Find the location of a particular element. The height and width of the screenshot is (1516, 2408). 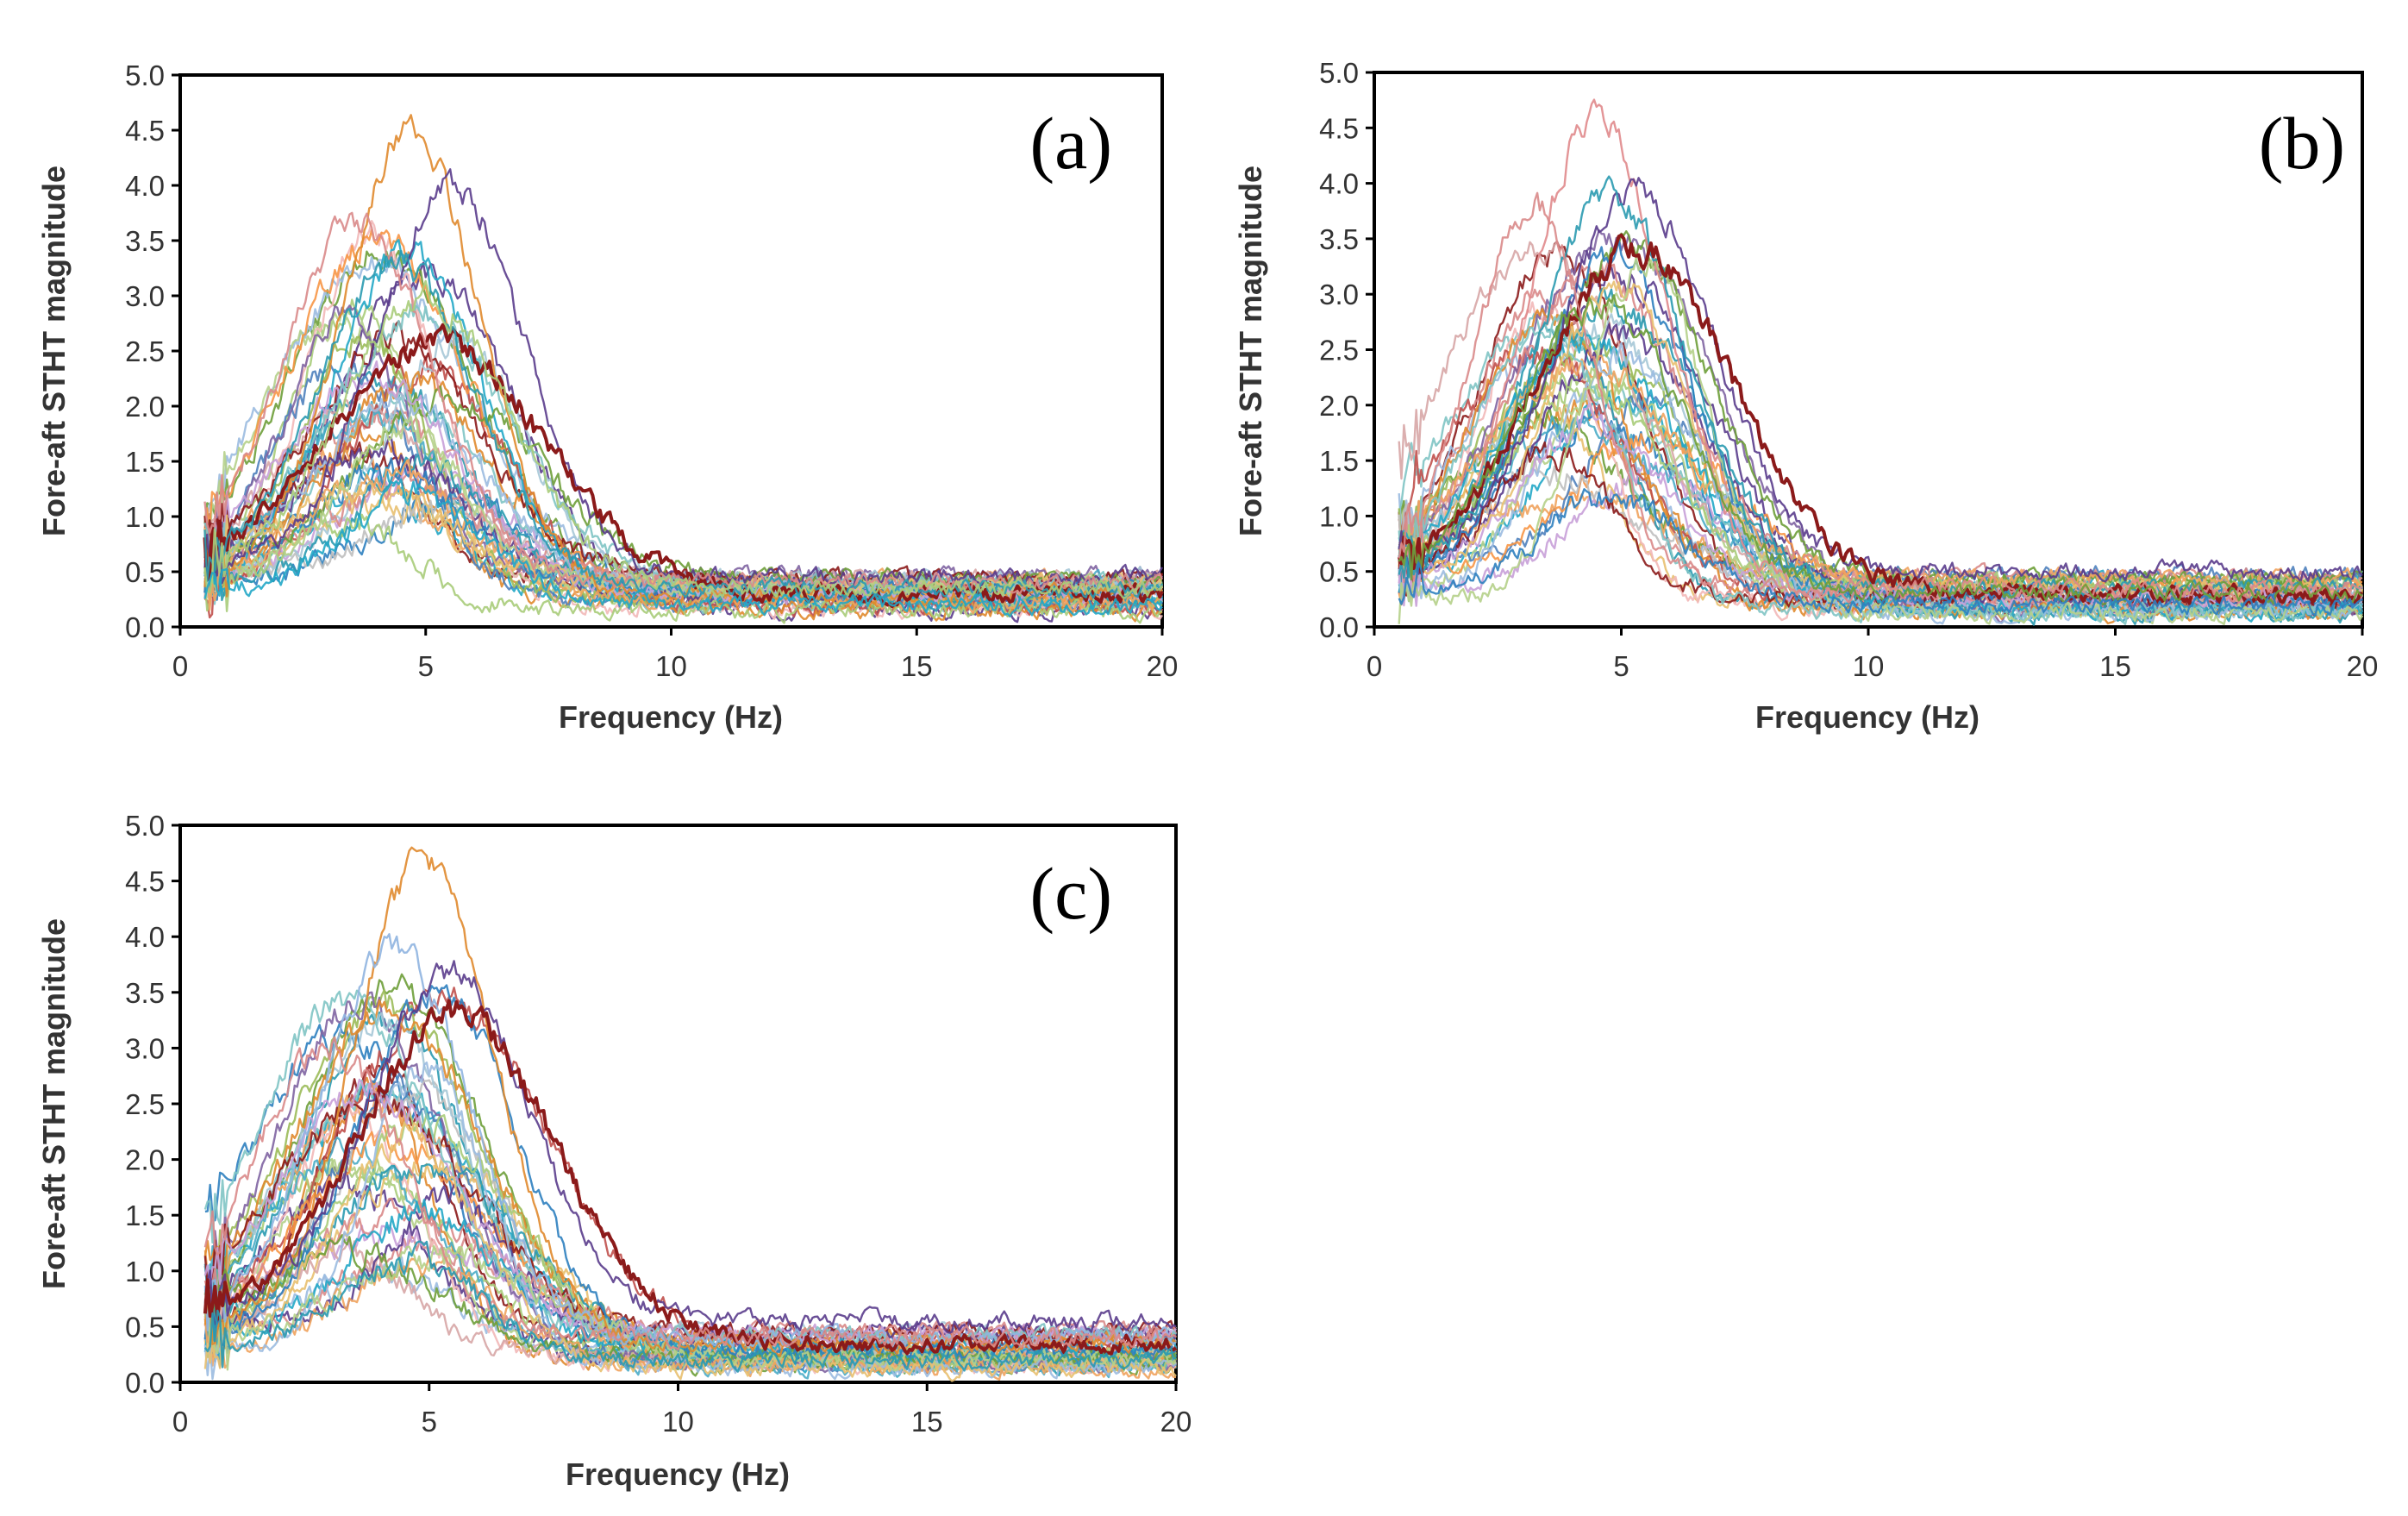

x-tick-label-c-0: 0 is located at coordinates (180, 1422).